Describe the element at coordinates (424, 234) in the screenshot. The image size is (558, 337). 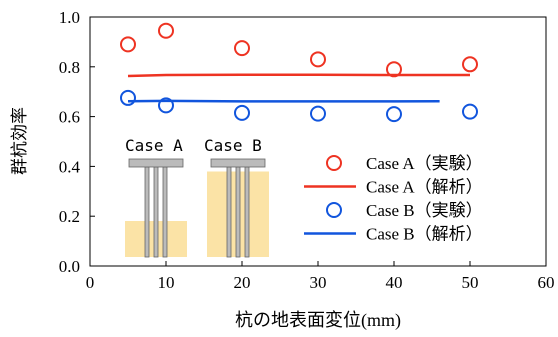
I see `legend-label: Case B（解析）` at that location.